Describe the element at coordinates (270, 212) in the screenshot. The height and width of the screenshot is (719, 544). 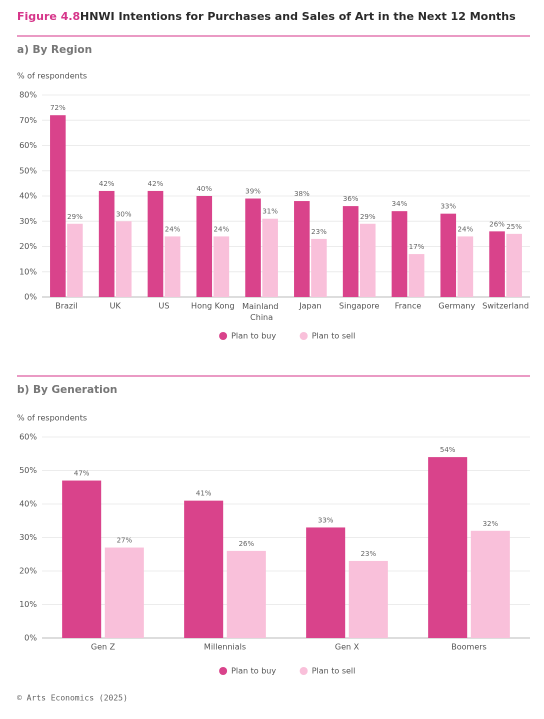
I see `value-label: 31%` at that location.